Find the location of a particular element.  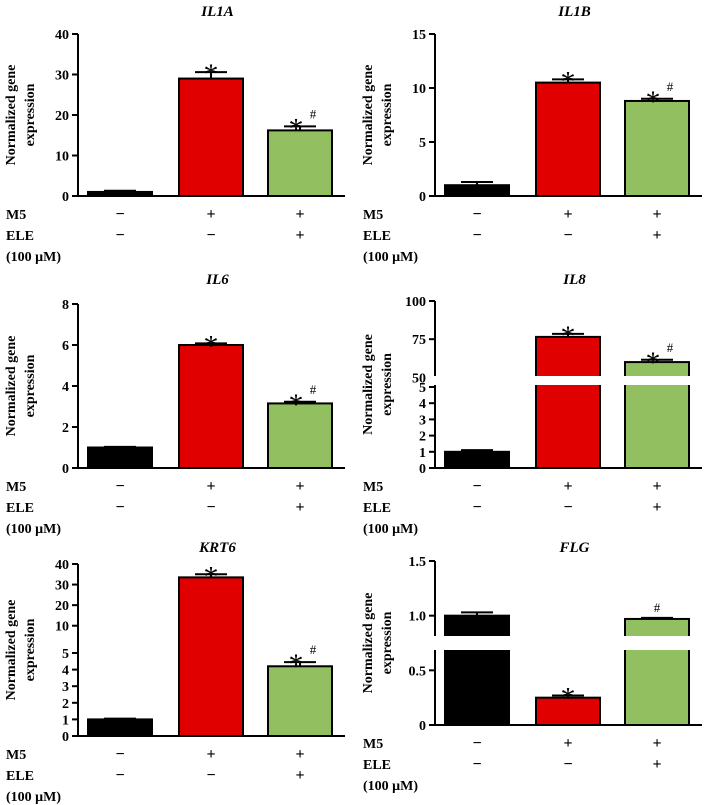

y-tick-label: 75 is located at coordinates (419, 340).